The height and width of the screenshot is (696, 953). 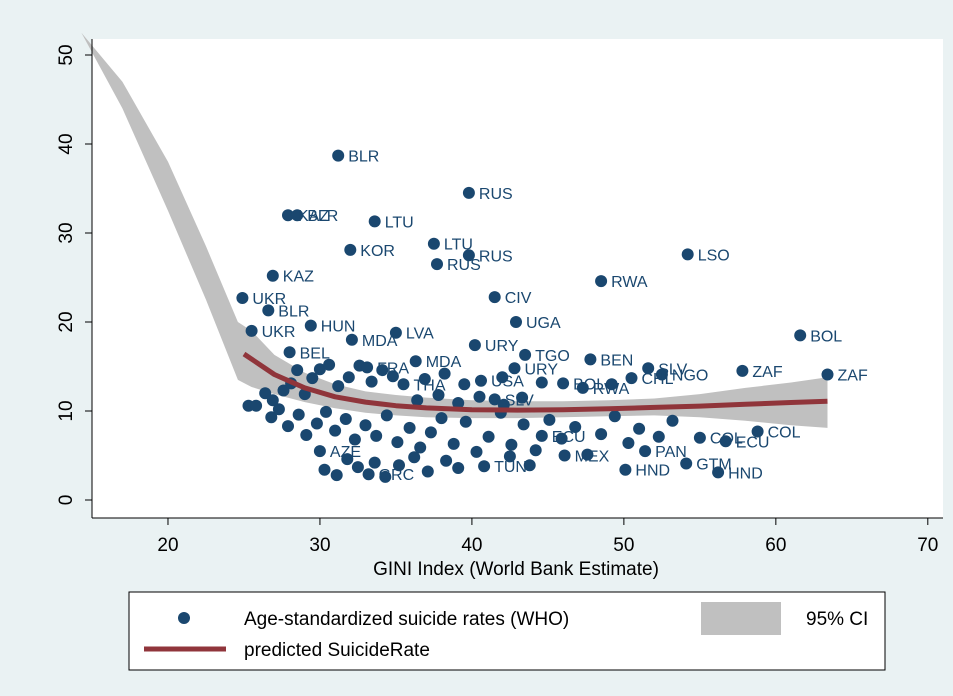 I want to click on point-label: MDA, so click(x=380, y=341).